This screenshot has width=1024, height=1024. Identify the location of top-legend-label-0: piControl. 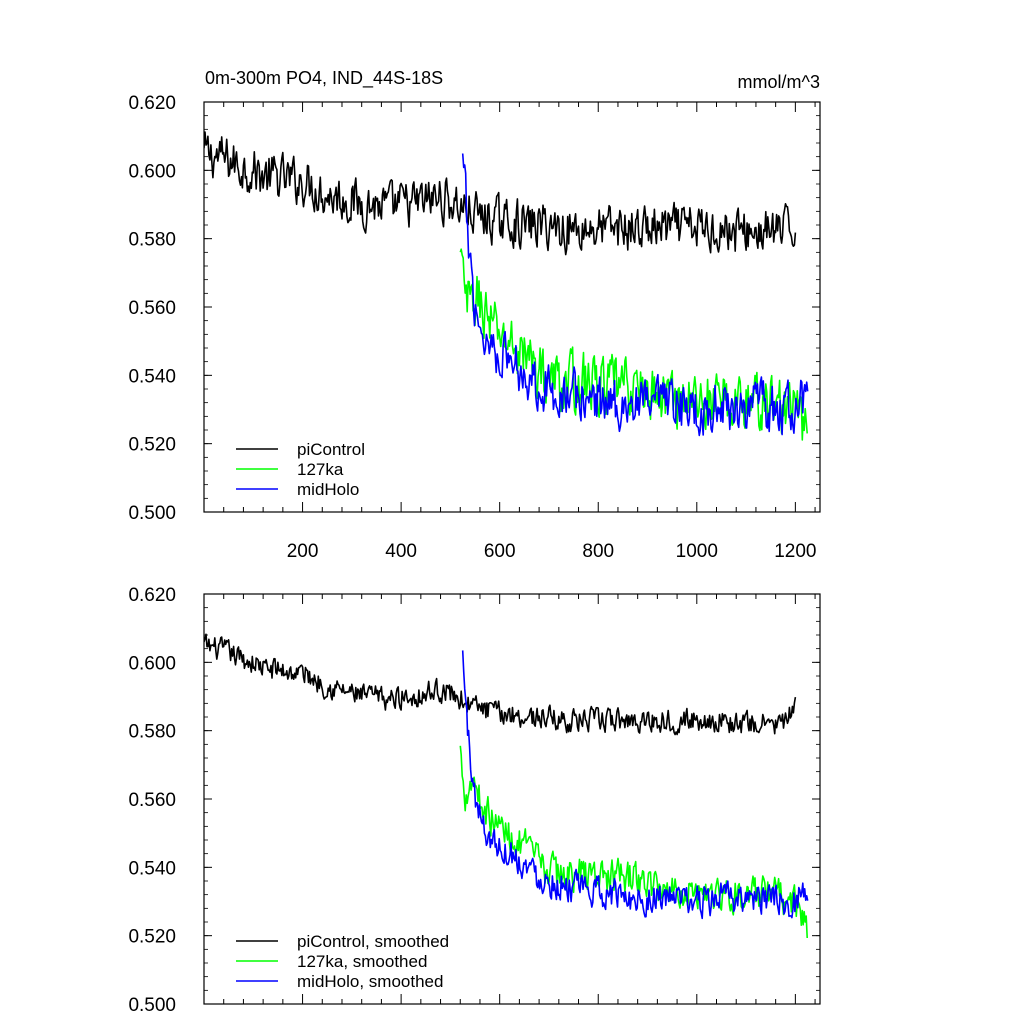
(331, 449).